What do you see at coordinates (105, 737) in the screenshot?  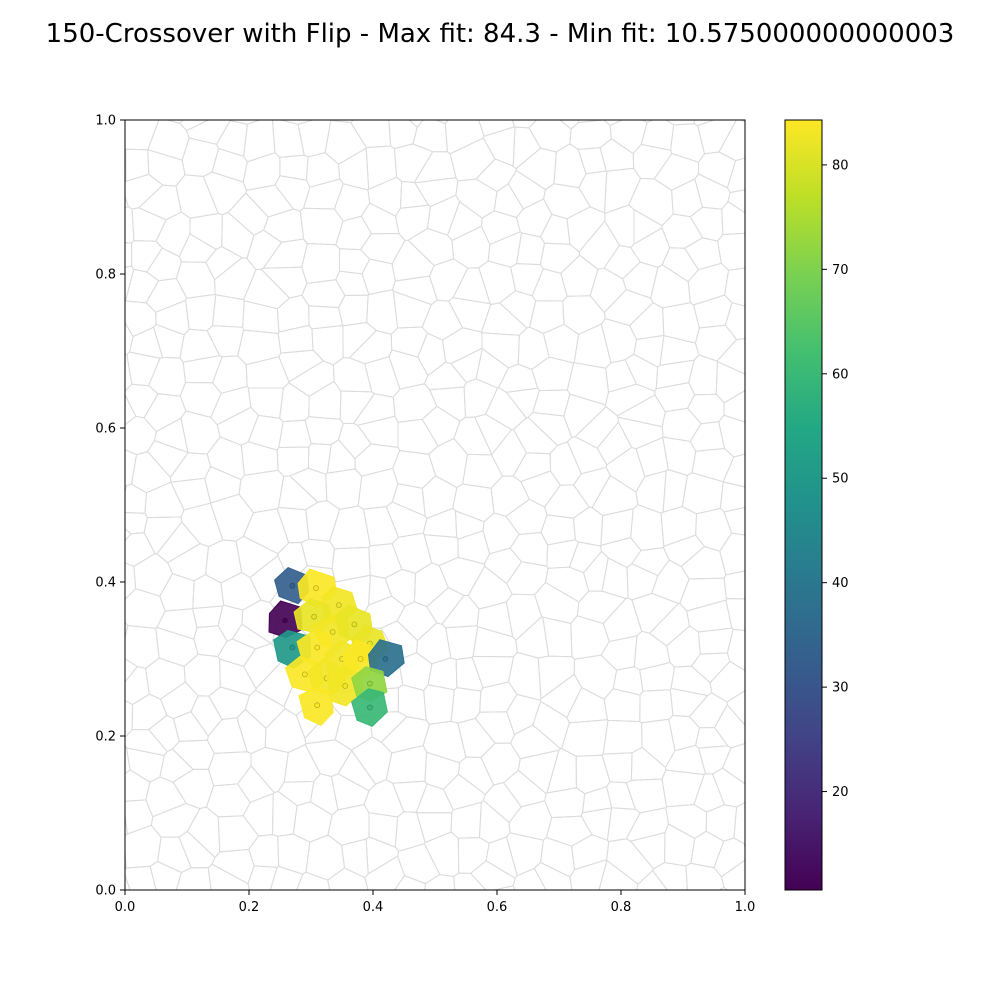 I see `y-tick-label: 0.2` at bounding box center [105, 737].